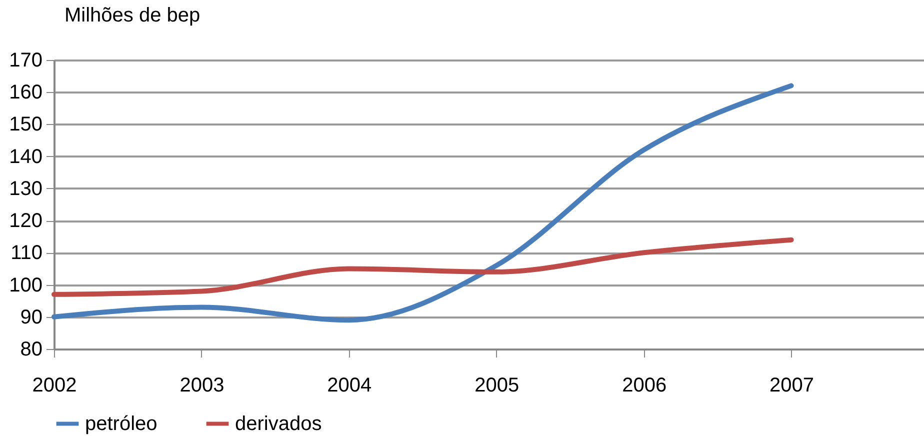 The width and height of the screenshot is (924, 439). Describe the element at coordinates (121, 423) in the screenshot. I see `legend-label: petróleo` at that location.